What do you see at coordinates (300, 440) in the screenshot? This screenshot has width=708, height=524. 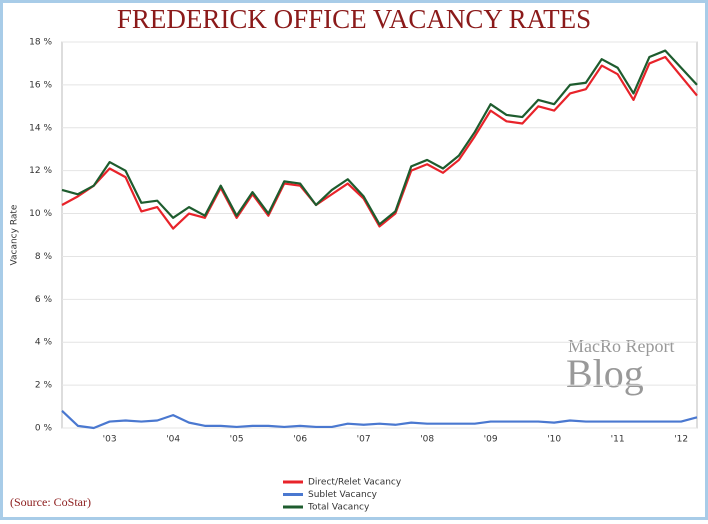 I see `x-tick-label: '06` at bounding box center [300, 440].